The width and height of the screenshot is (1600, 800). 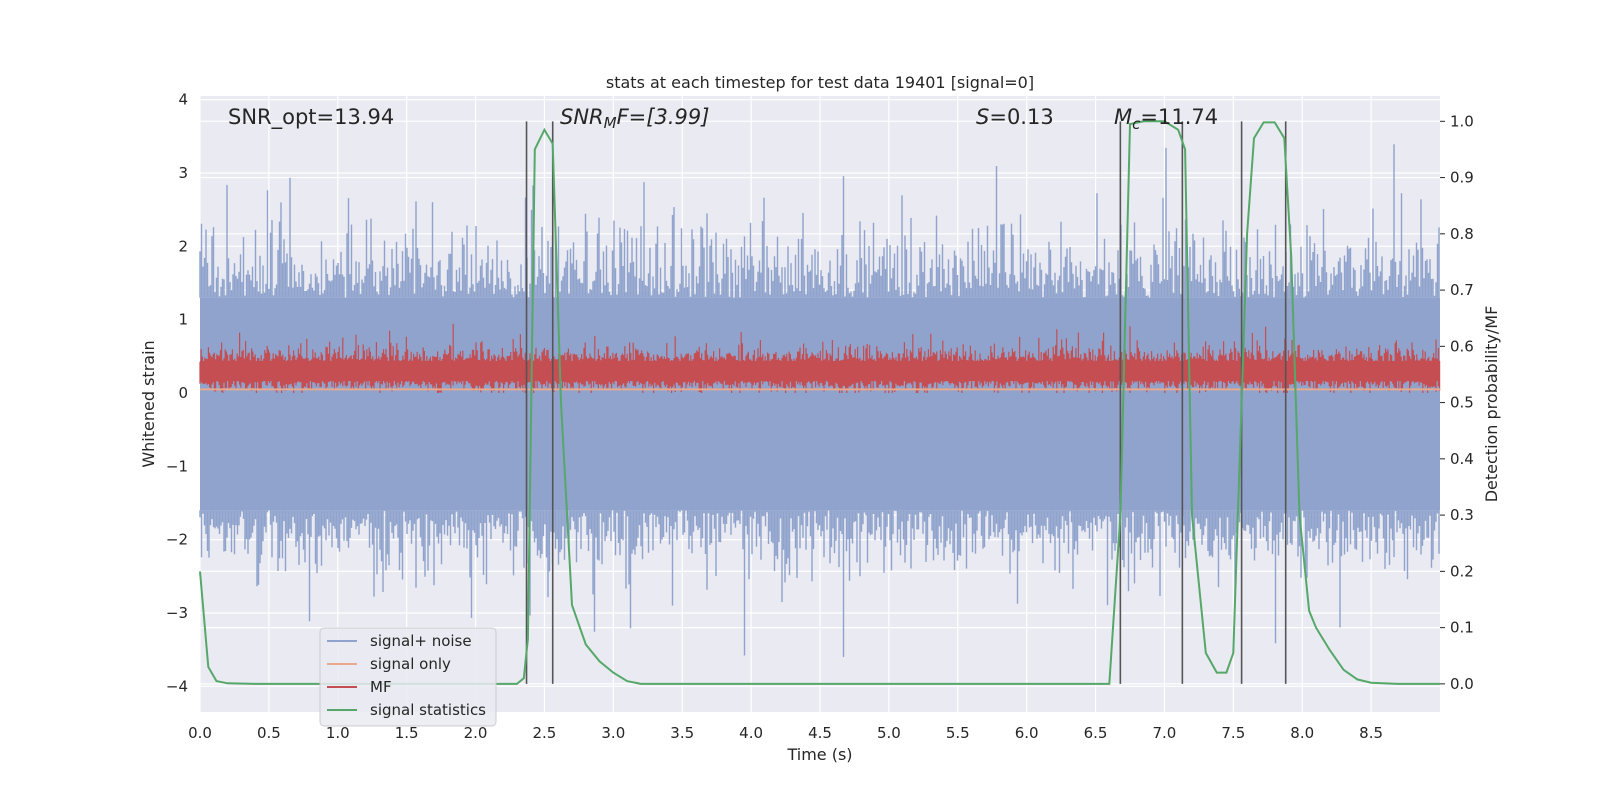 What do you see at coordinates (1462, 571) in the screenshot?
I see `y-right-tick-label: 0.2` at bounding box center [1462, 571].